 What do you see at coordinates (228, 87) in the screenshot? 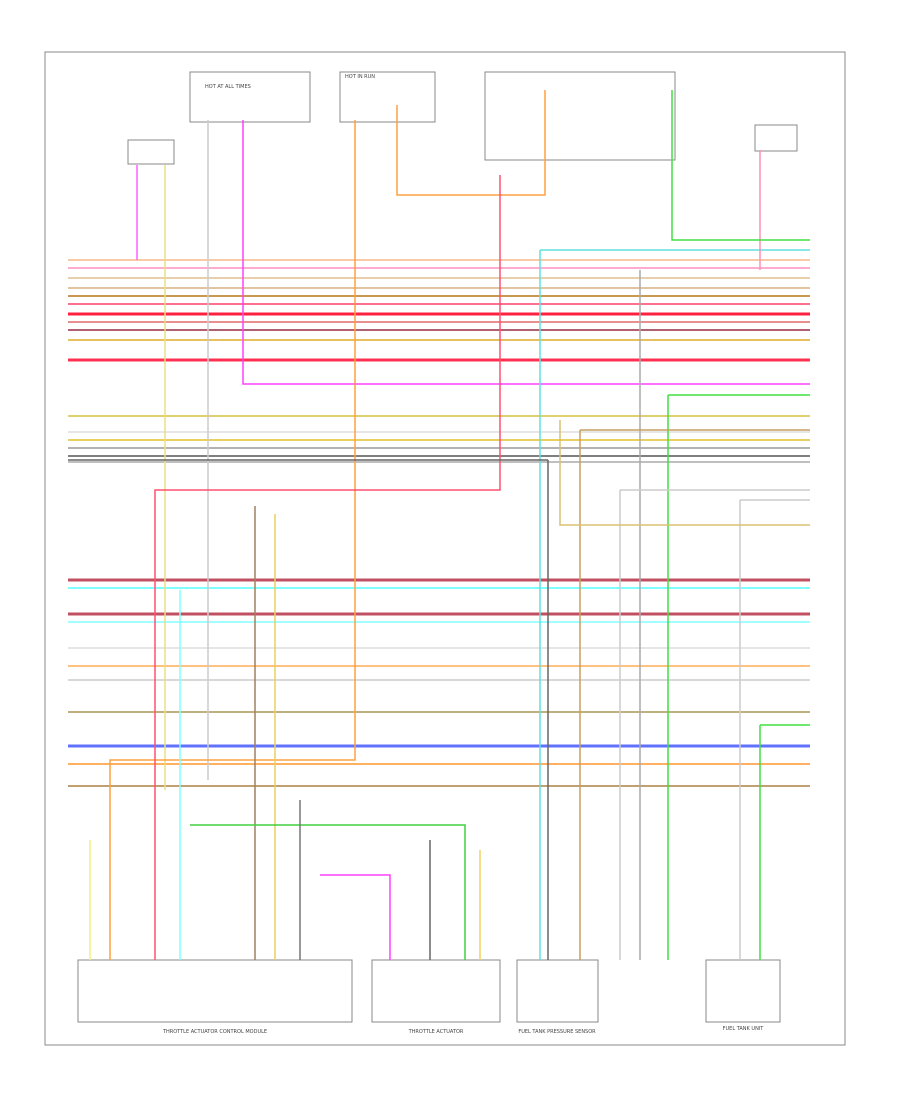
I see `label: HOT AT ALL TIMES` at bounding box center [228, 87].